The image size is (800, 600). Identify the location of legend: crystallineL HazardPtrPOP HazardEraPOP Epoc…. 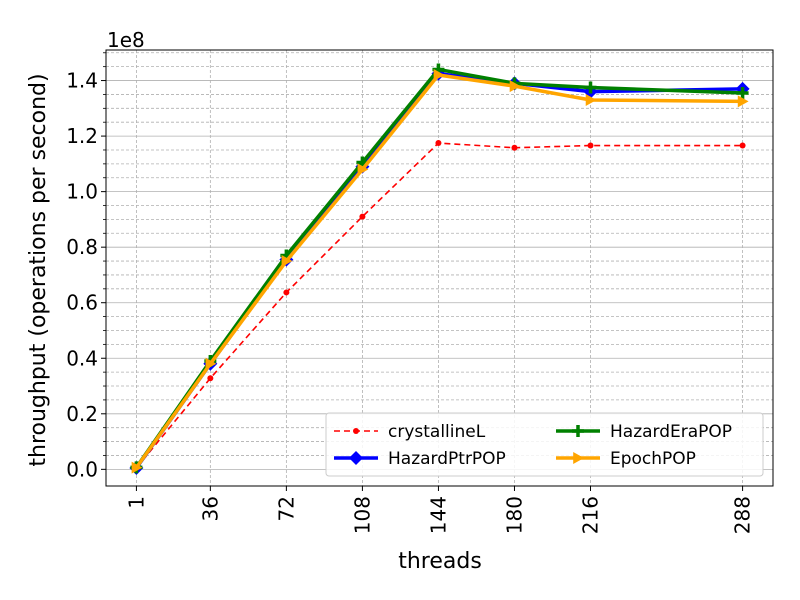
(544, 444).